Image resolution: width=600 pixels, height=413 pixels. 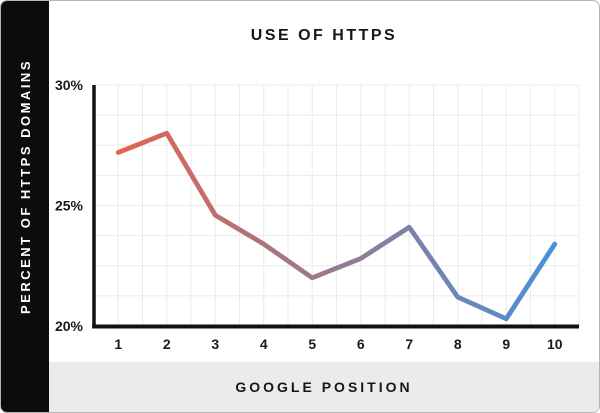 What do you see at coordinates (69, 85) in the screenshot?
I see `y-tick-label: 30%` at bounding box center [69, 85].